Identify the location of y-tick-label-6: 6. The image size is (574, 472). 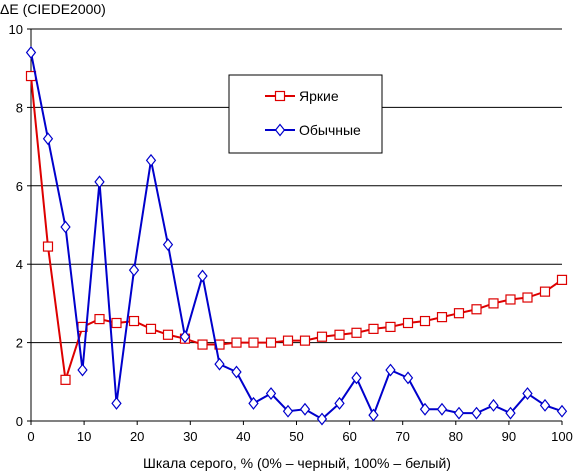
(19, 186).